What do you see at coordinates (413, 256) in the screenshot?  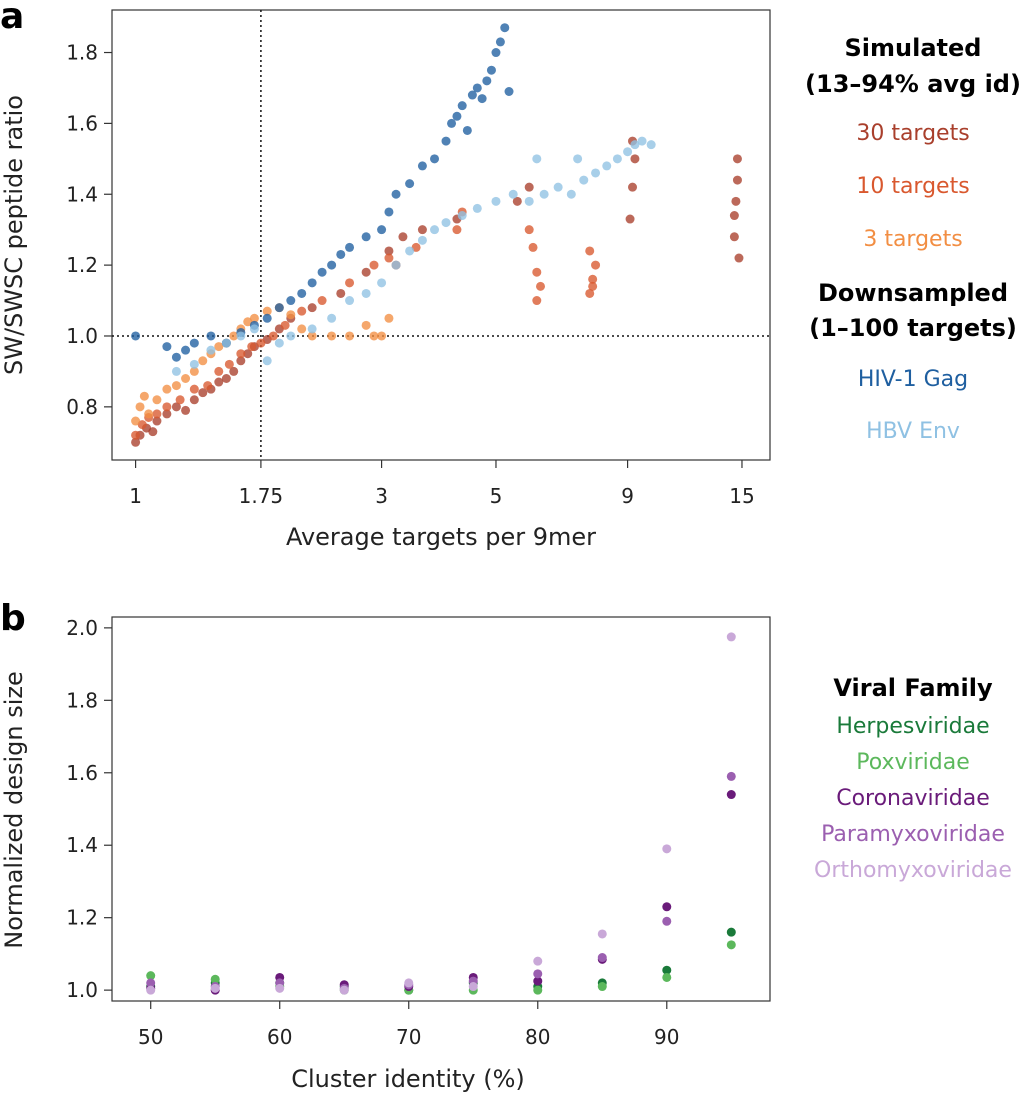 I see `series-hbv-env` at bounding box center [413, 256].